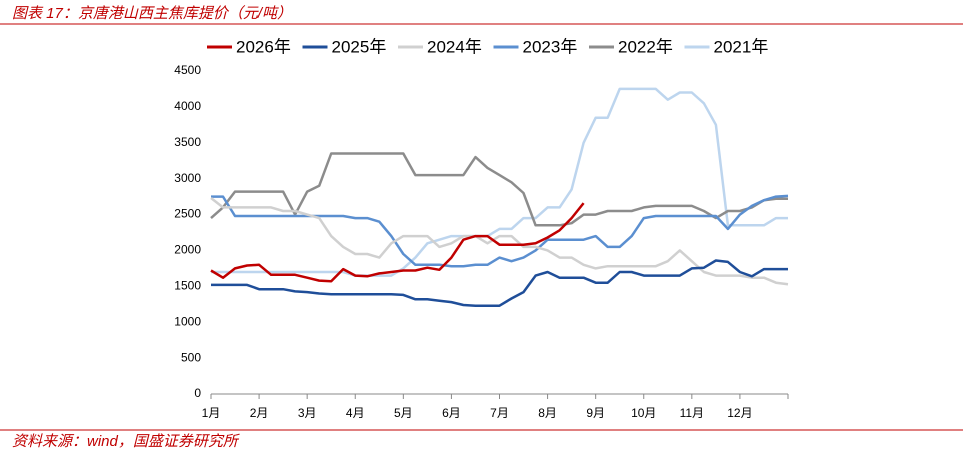 This screenshot has width=963, height=454. I want to click on x-tick-label: 2月, so click(259, 413).